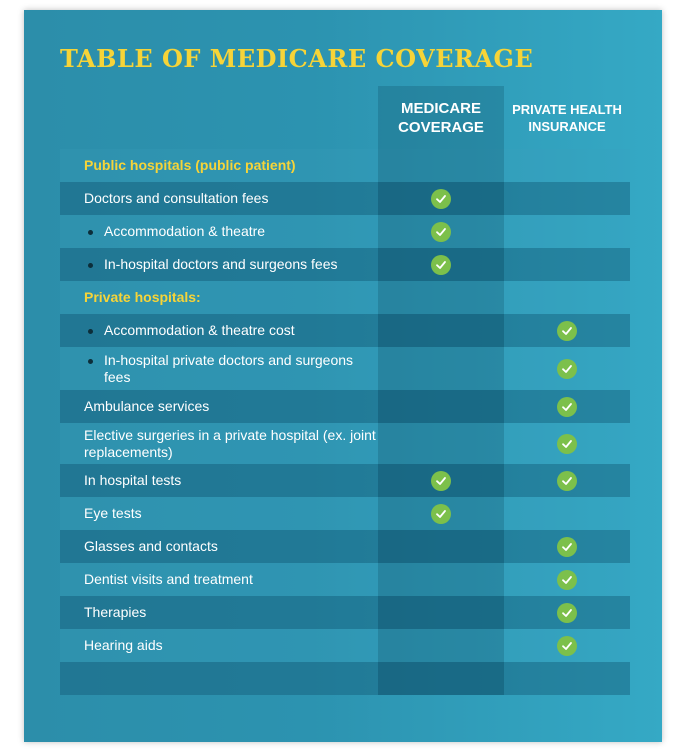 The width and height of the screenshot is (686, 755). Describe the element at coordinates (441, 678) in the screenshot. I see `footer-medicare-cell` at that location.